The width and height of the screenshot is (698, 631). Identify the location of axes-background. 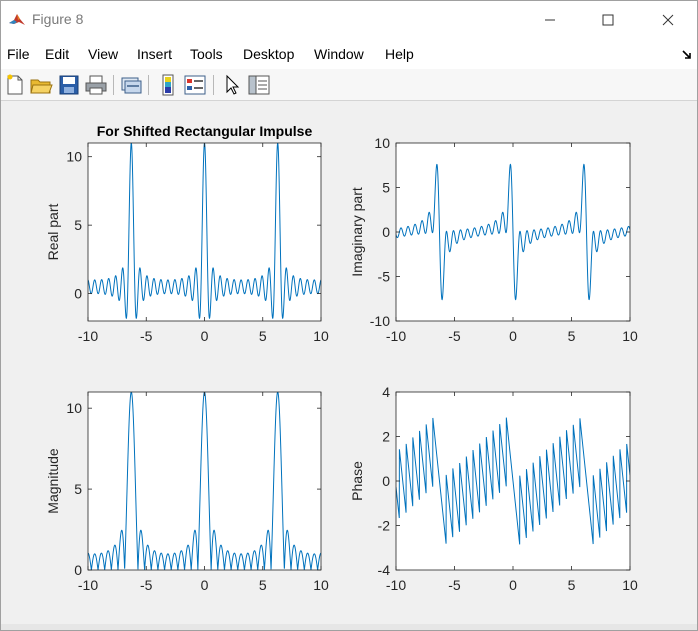
(204, 232).